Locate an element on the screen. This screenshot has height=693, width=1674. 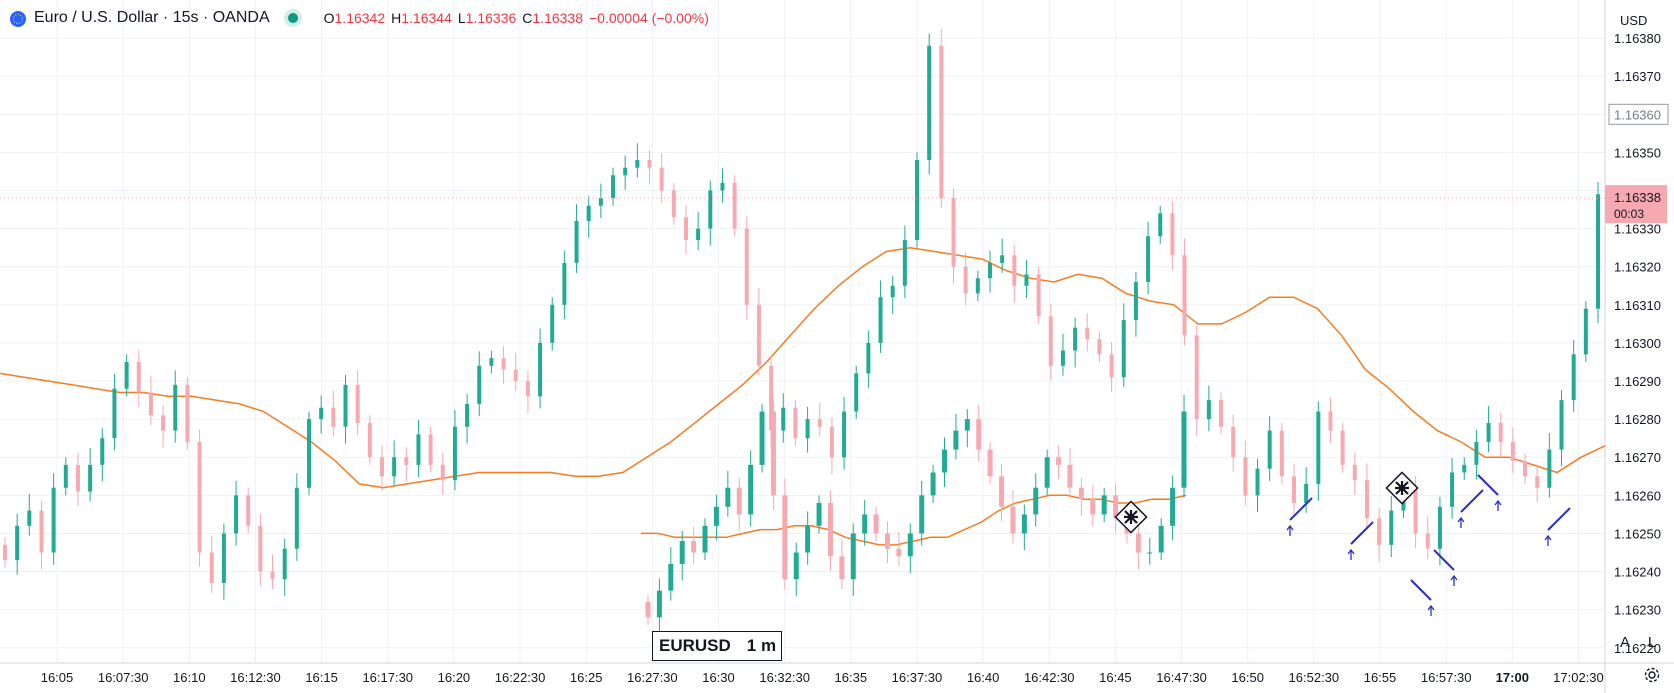
time-tick-label: 17:02:30 is located at coordinates (1578, 677).